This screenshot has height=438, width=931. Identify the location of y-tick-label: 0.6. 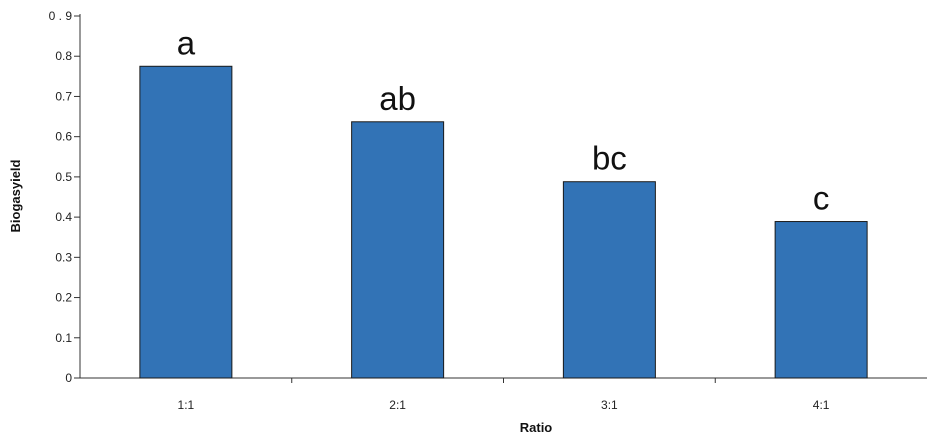
(63, 137).